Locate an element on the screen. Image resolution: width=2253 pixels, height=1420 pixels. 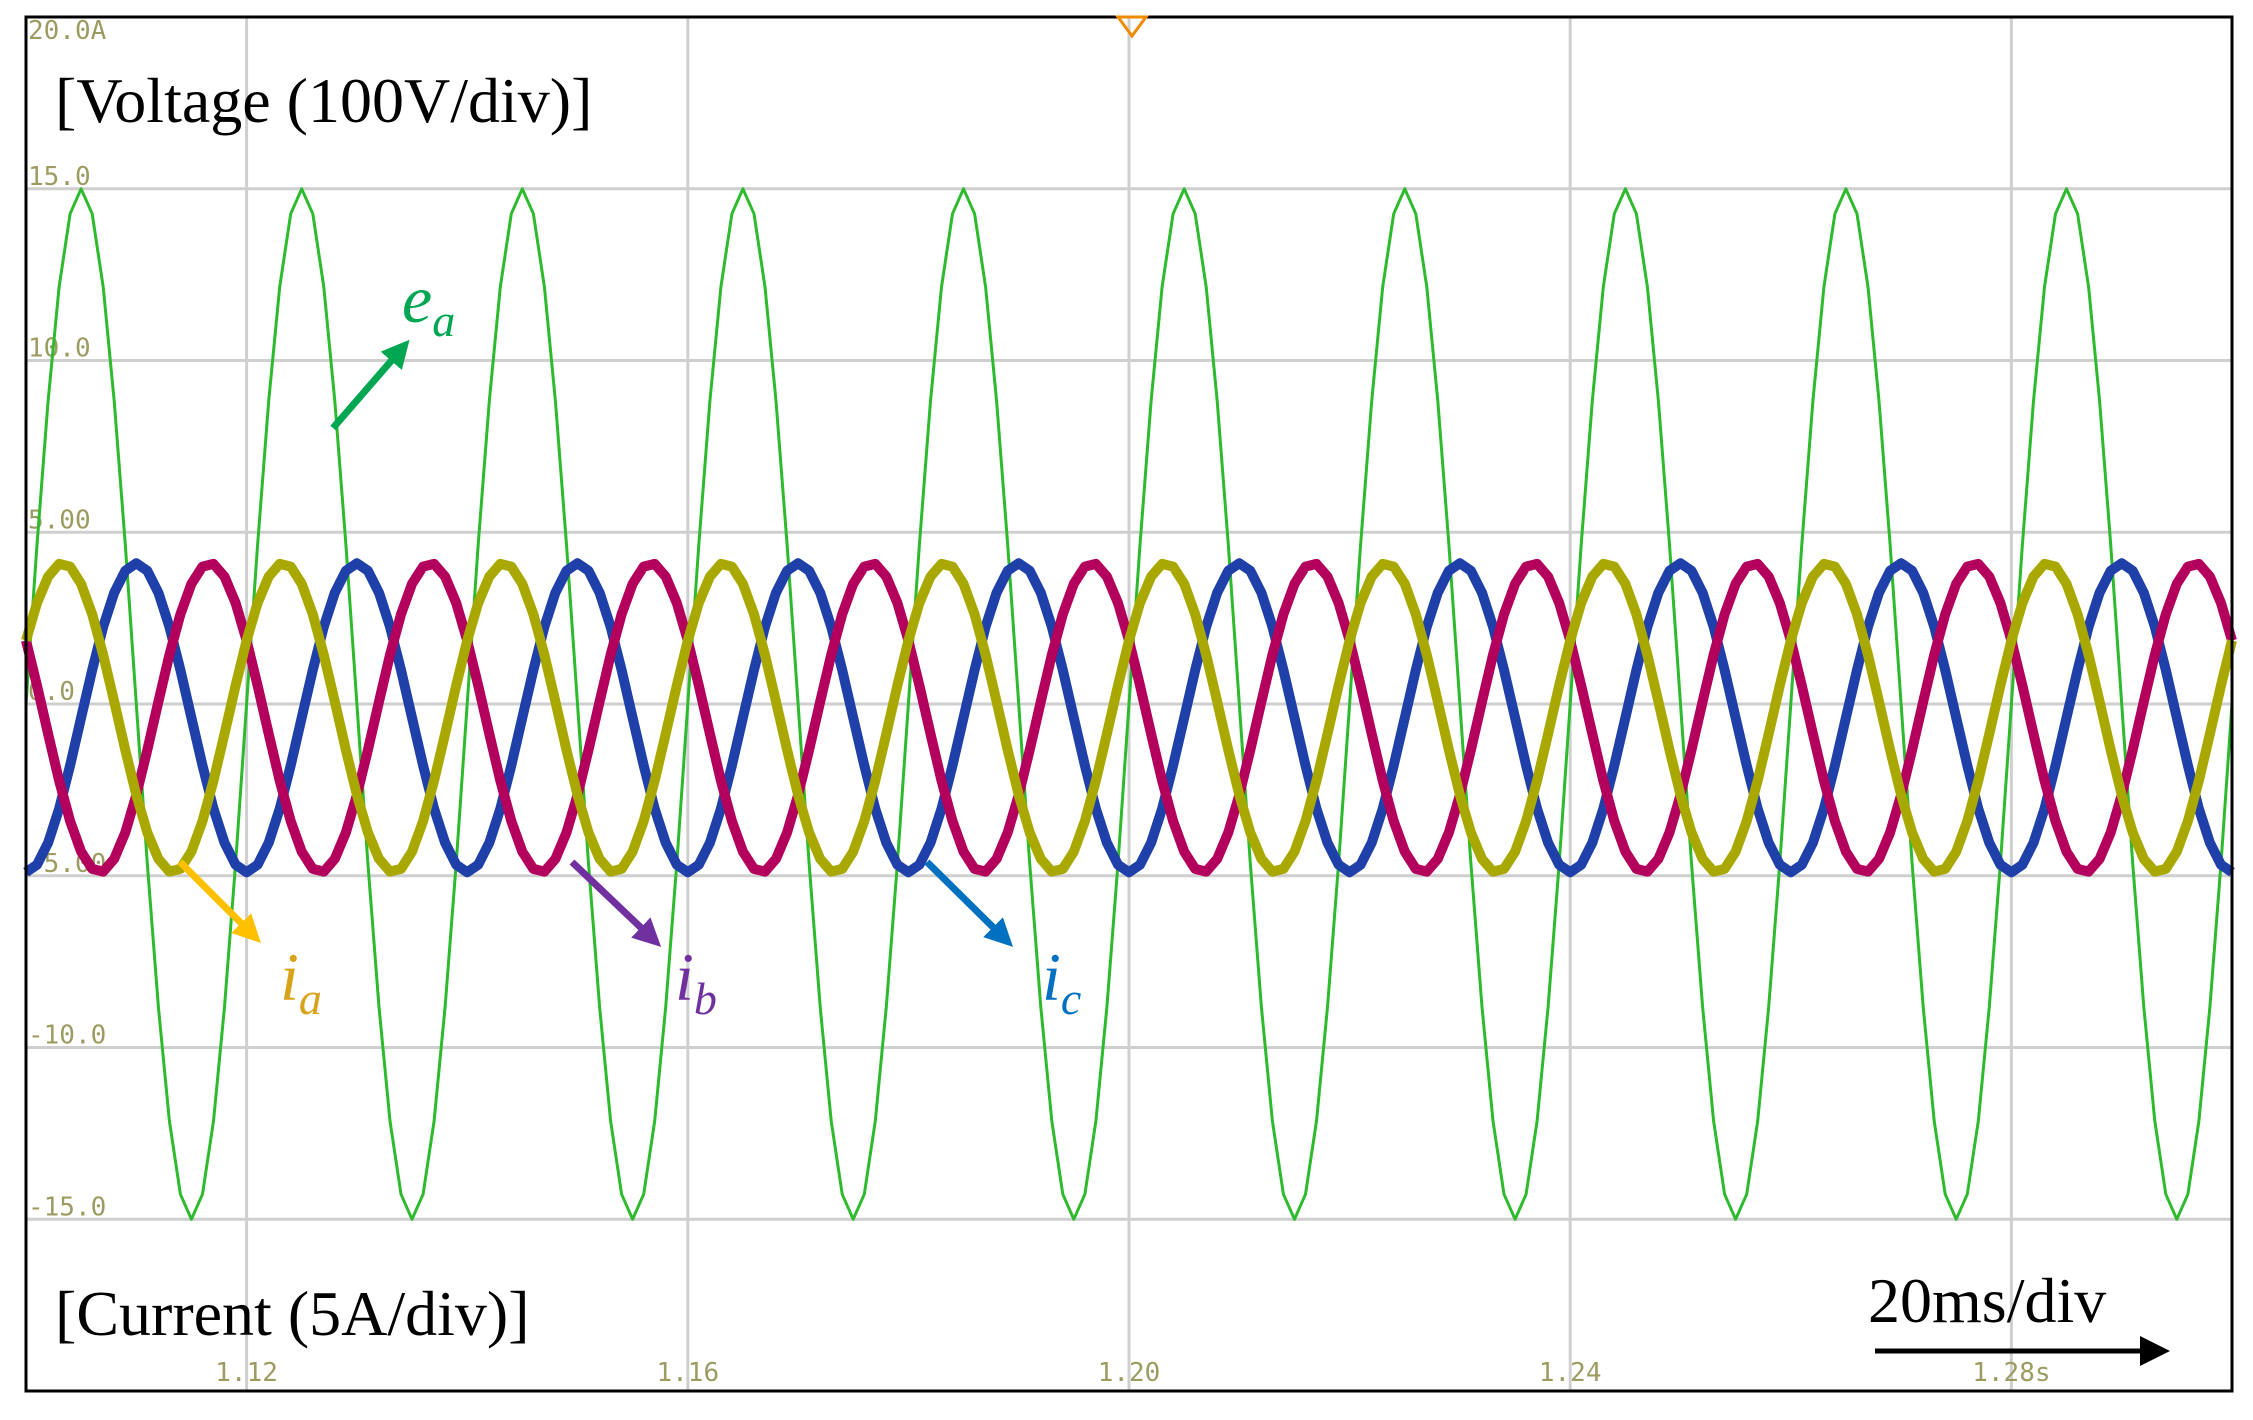
trace-label: ia is located at coordinates (301, 981).